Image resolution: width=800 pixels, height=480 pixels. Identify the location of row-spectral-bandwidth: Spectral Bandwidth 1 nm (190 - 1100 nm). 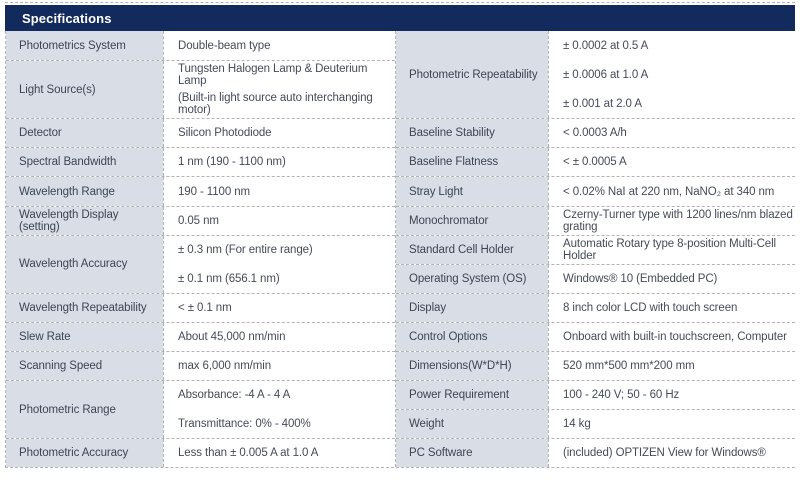
(200, 162).